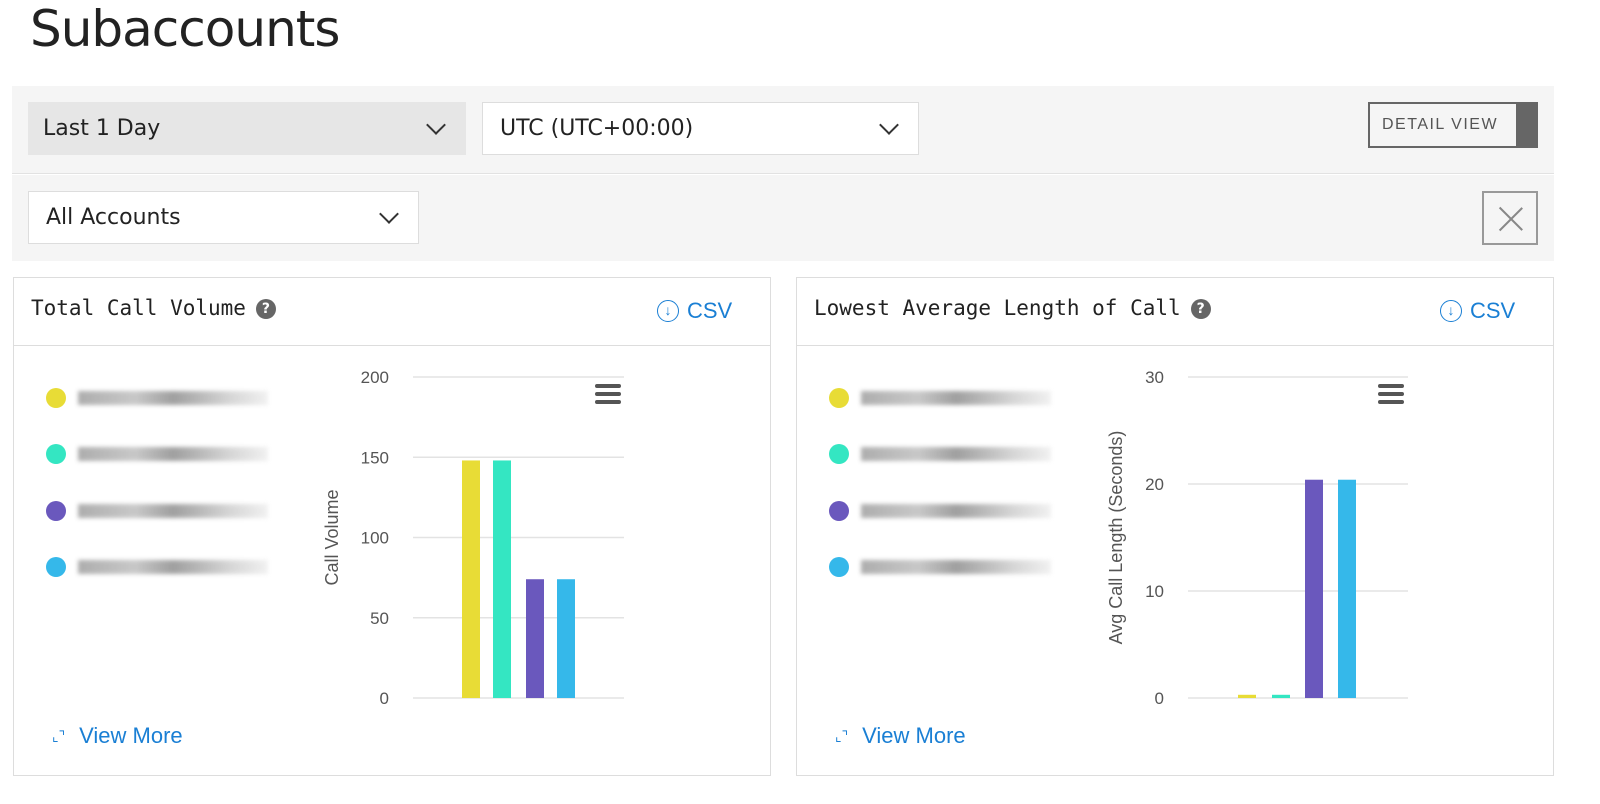  I want to click on time-range-value: Last 1 Day, so click(102, 128).